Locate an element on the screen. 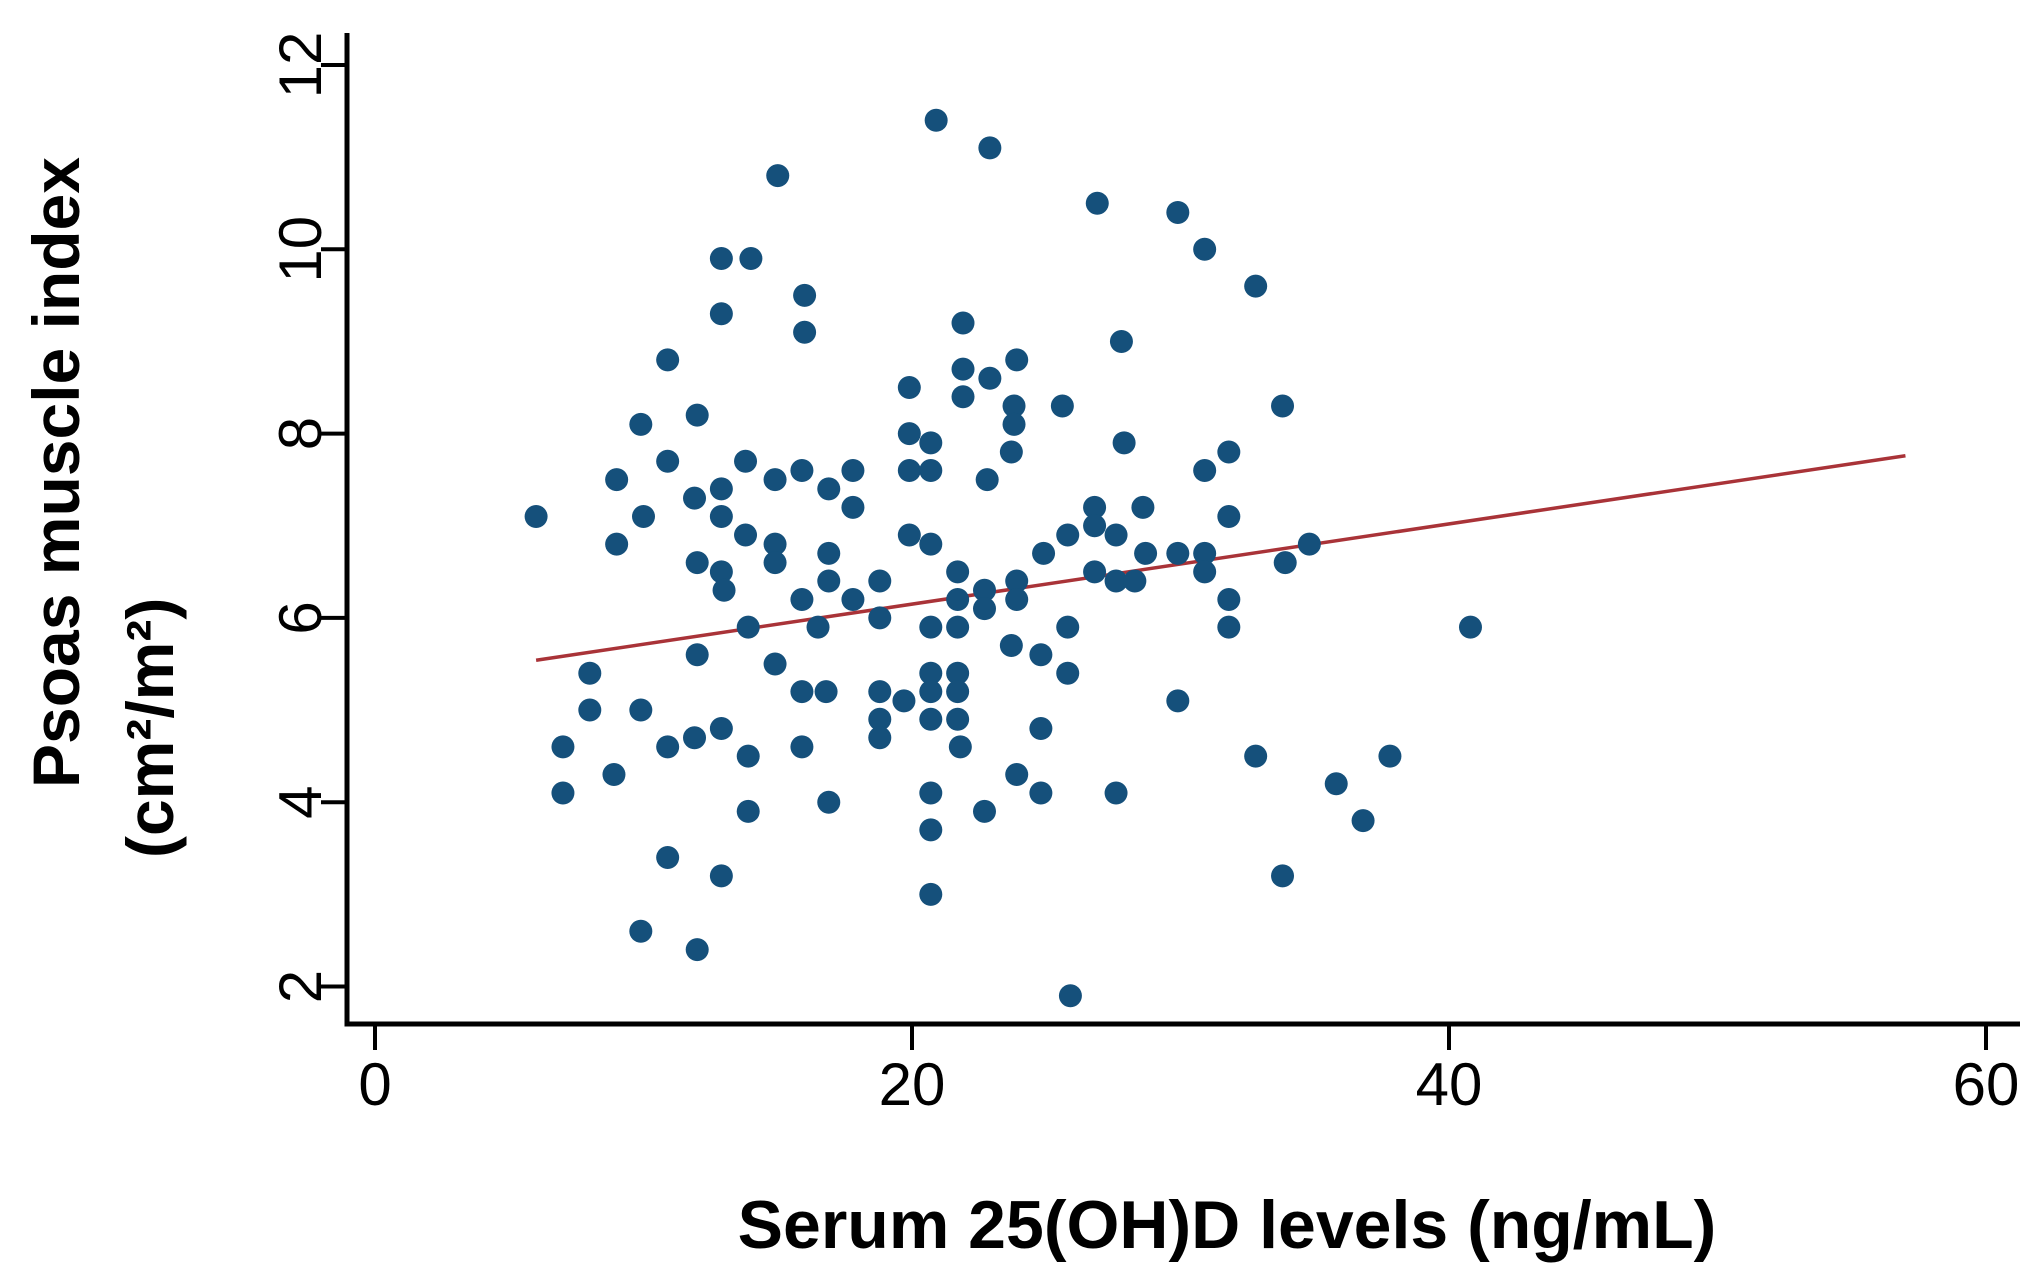 The image size is (2038, 1288). y-axis-title-line2: (cm²/m²) is located at coordinates (150, 728).